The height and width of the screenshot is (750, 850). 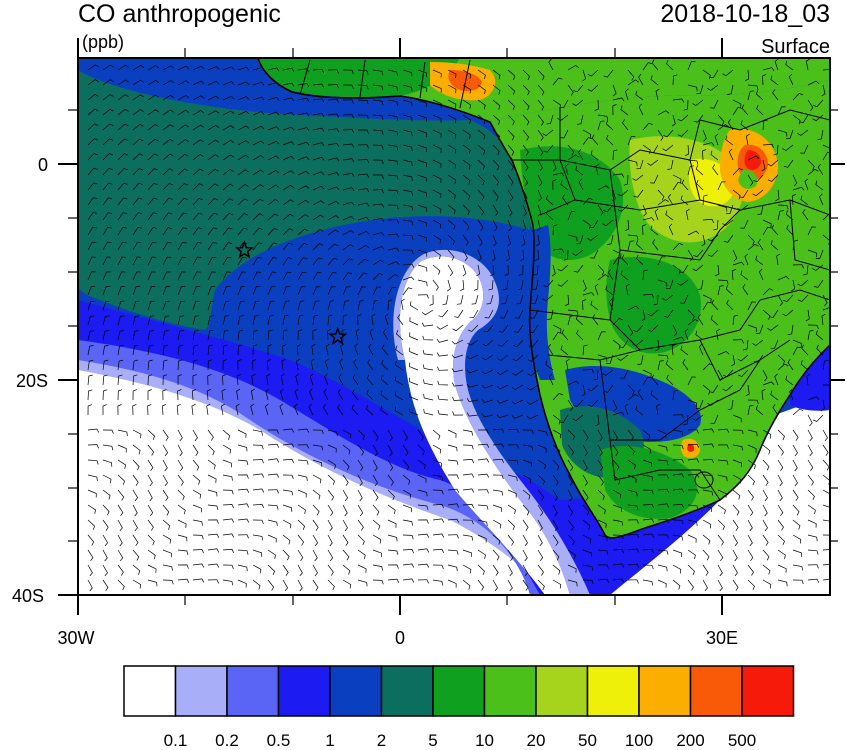 What do you see at coordinates (484, 740) in the screenshot?
I see `colorbar-label: 10` at bounding box center [484, 740].